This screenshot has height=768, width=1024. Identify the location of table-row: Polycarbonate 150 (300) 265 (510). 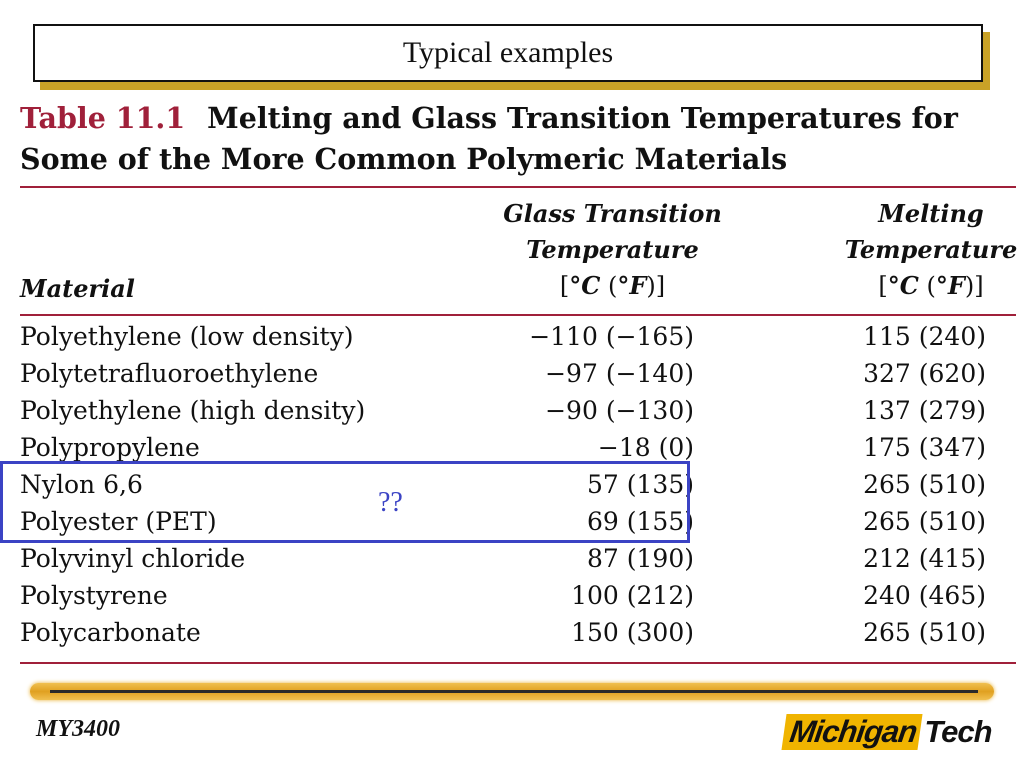
(512, 636).